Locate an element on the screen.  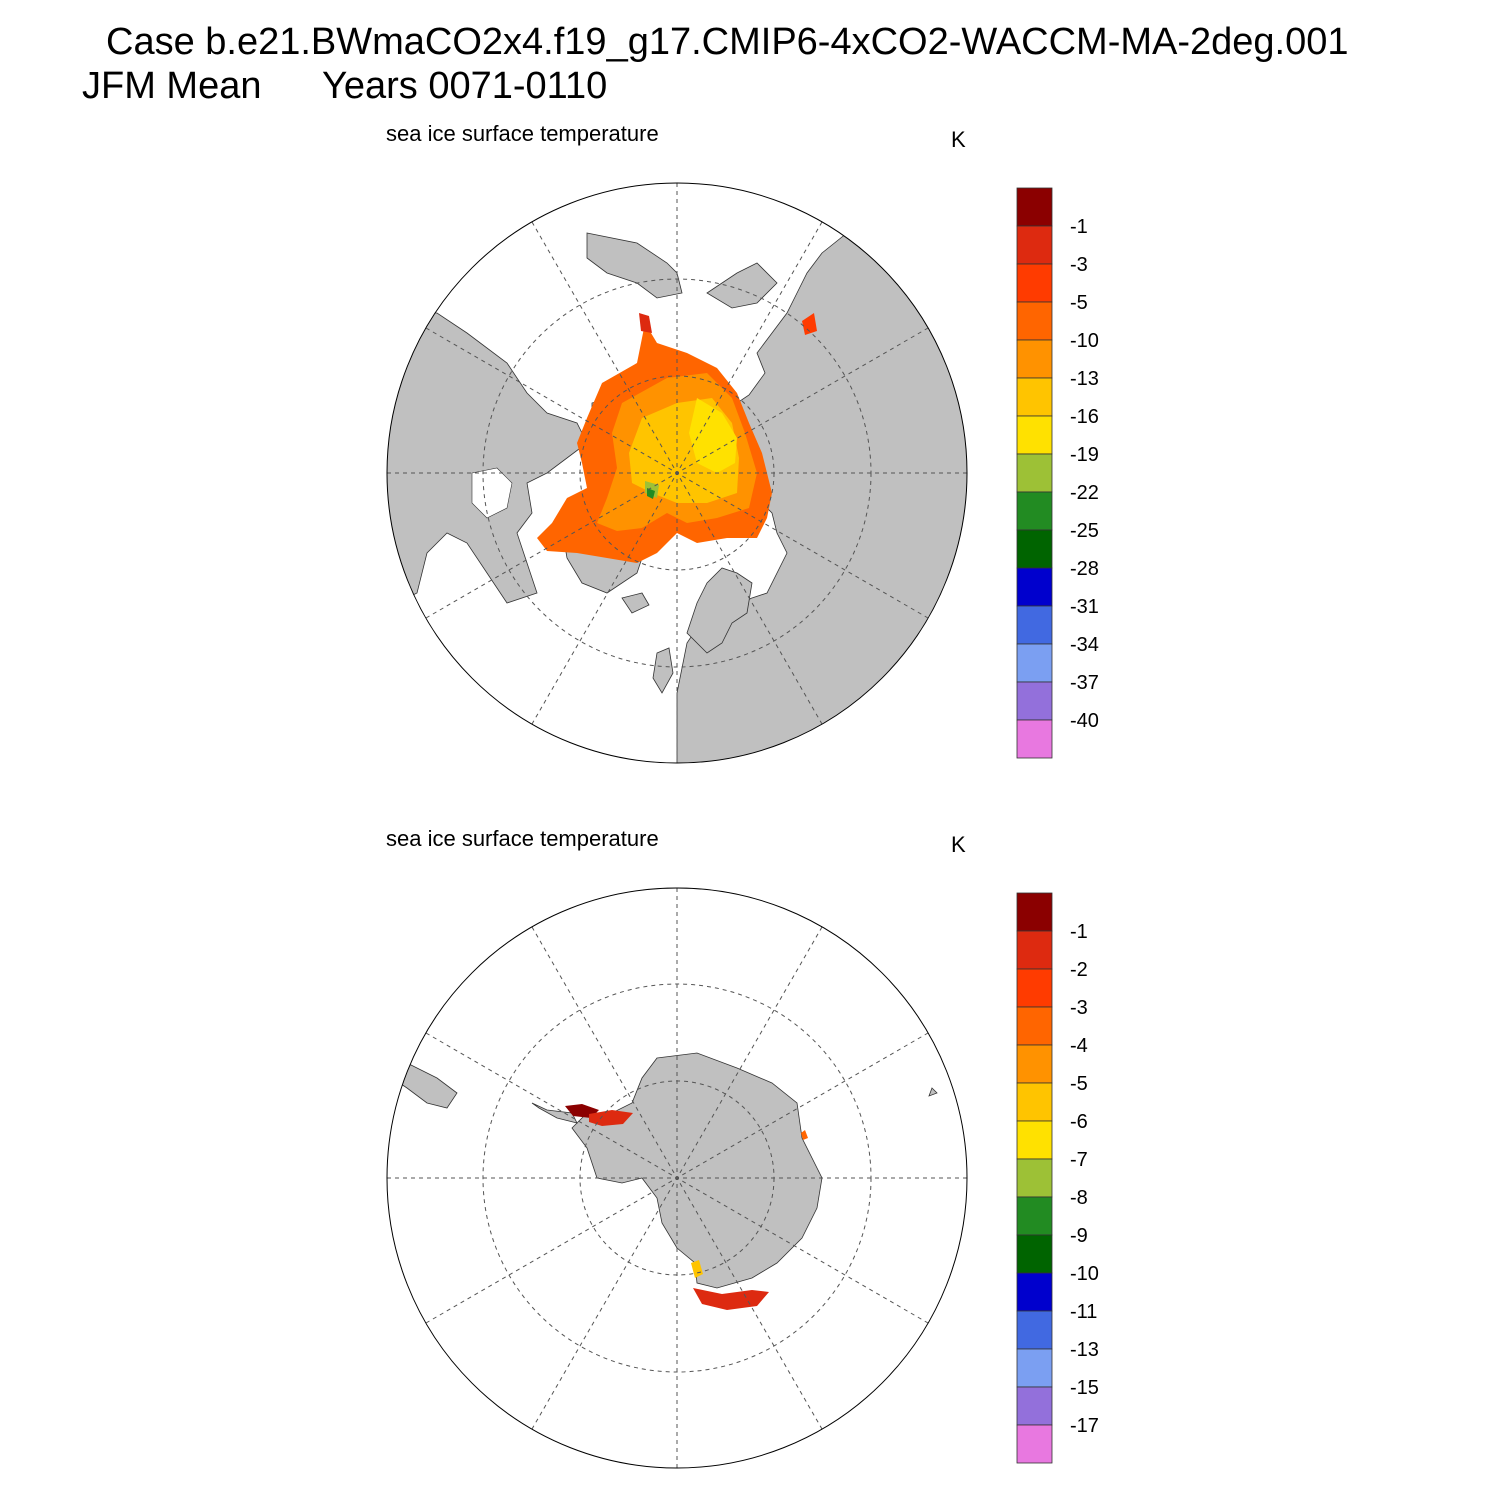
colorbar-tick-label: -17 is located at coordinates (1084, 1426).